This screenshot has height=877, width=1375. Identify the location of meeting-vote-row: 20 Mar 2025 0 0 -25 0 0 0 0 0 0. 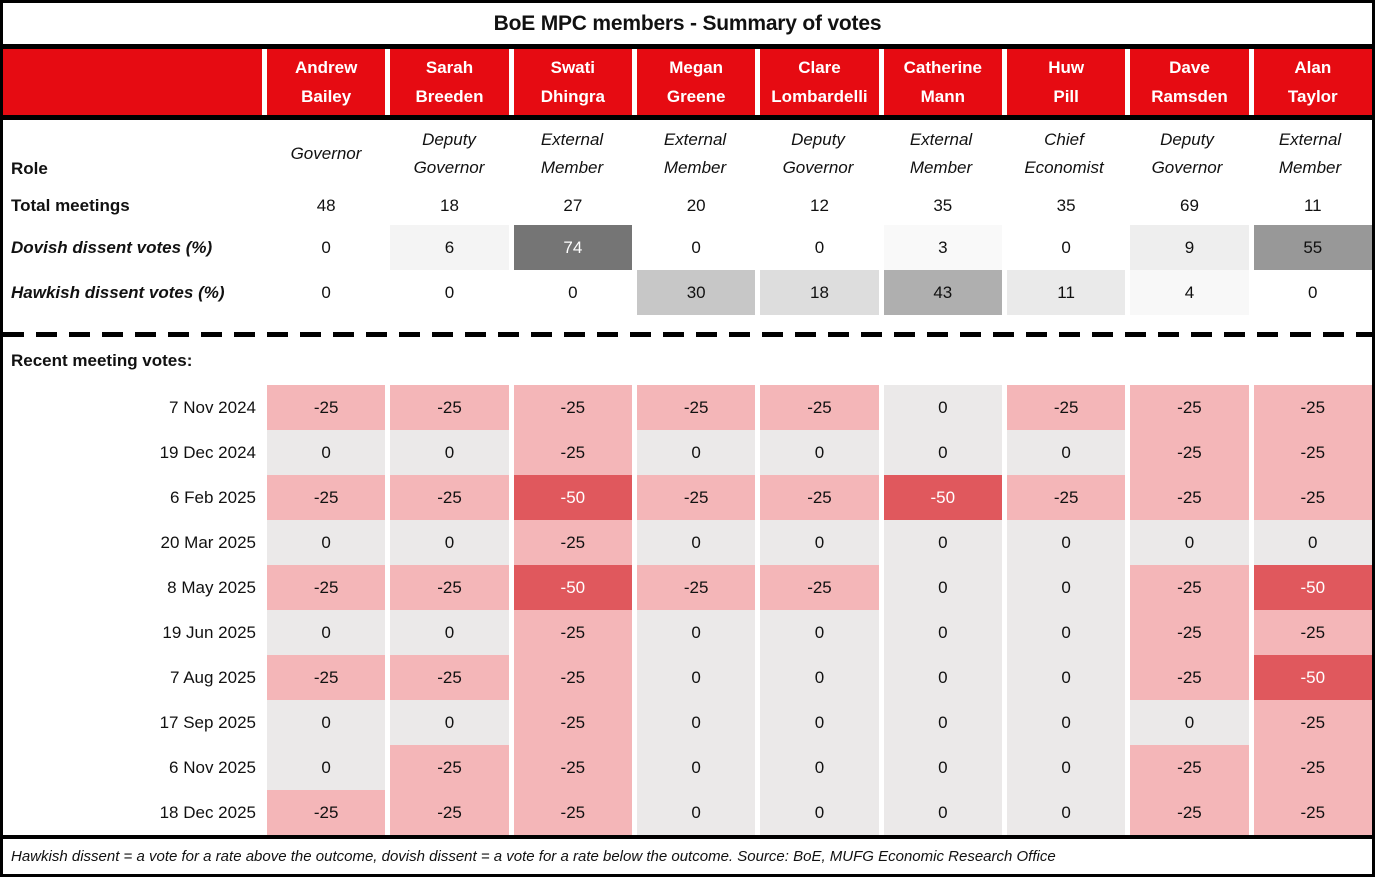
(687, 542).